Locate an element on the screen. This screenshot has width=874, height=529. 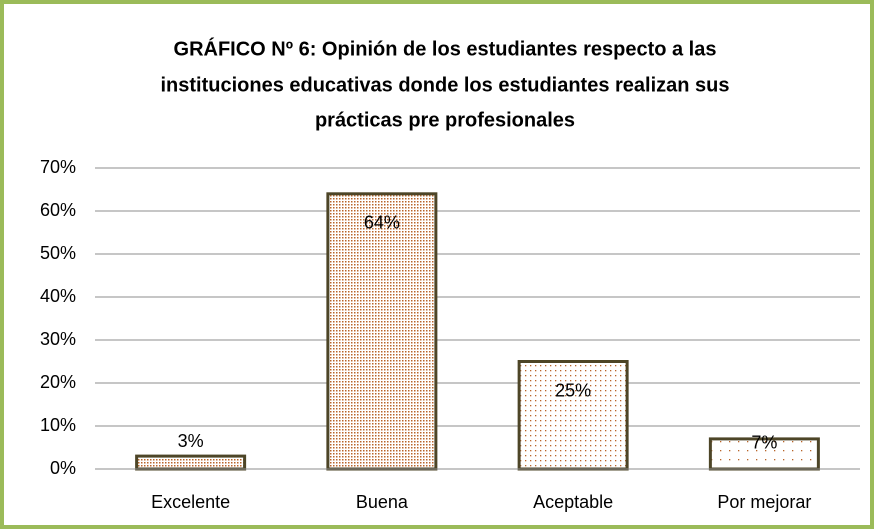
chart-title: prácticas pre profesionales is located at coordinates (445, 120).